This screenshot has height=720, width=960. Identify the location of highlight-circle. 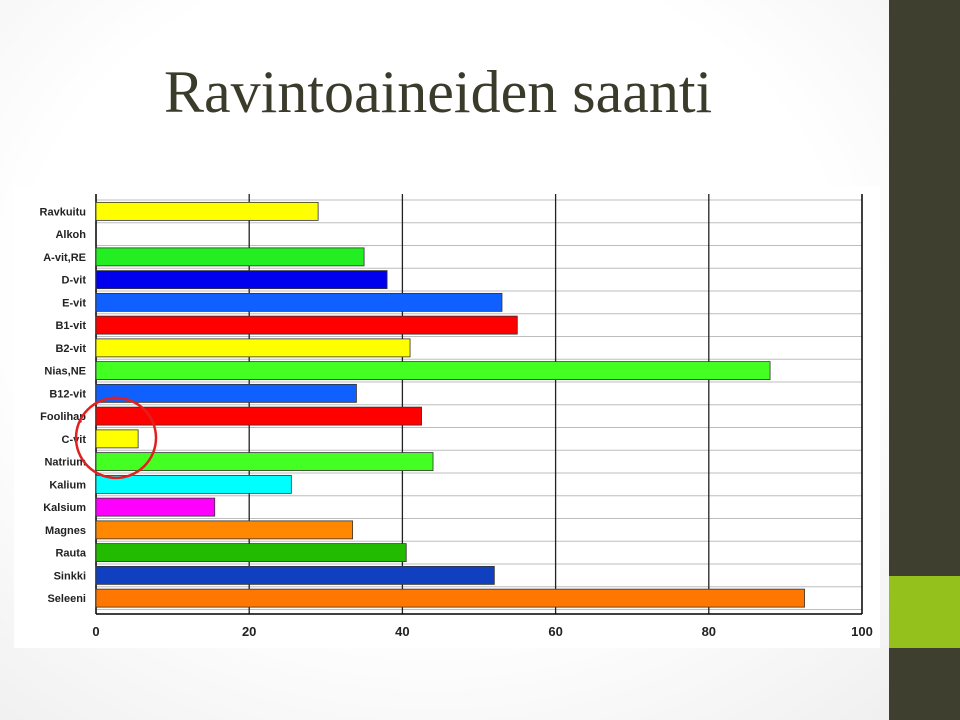
(116, 438).